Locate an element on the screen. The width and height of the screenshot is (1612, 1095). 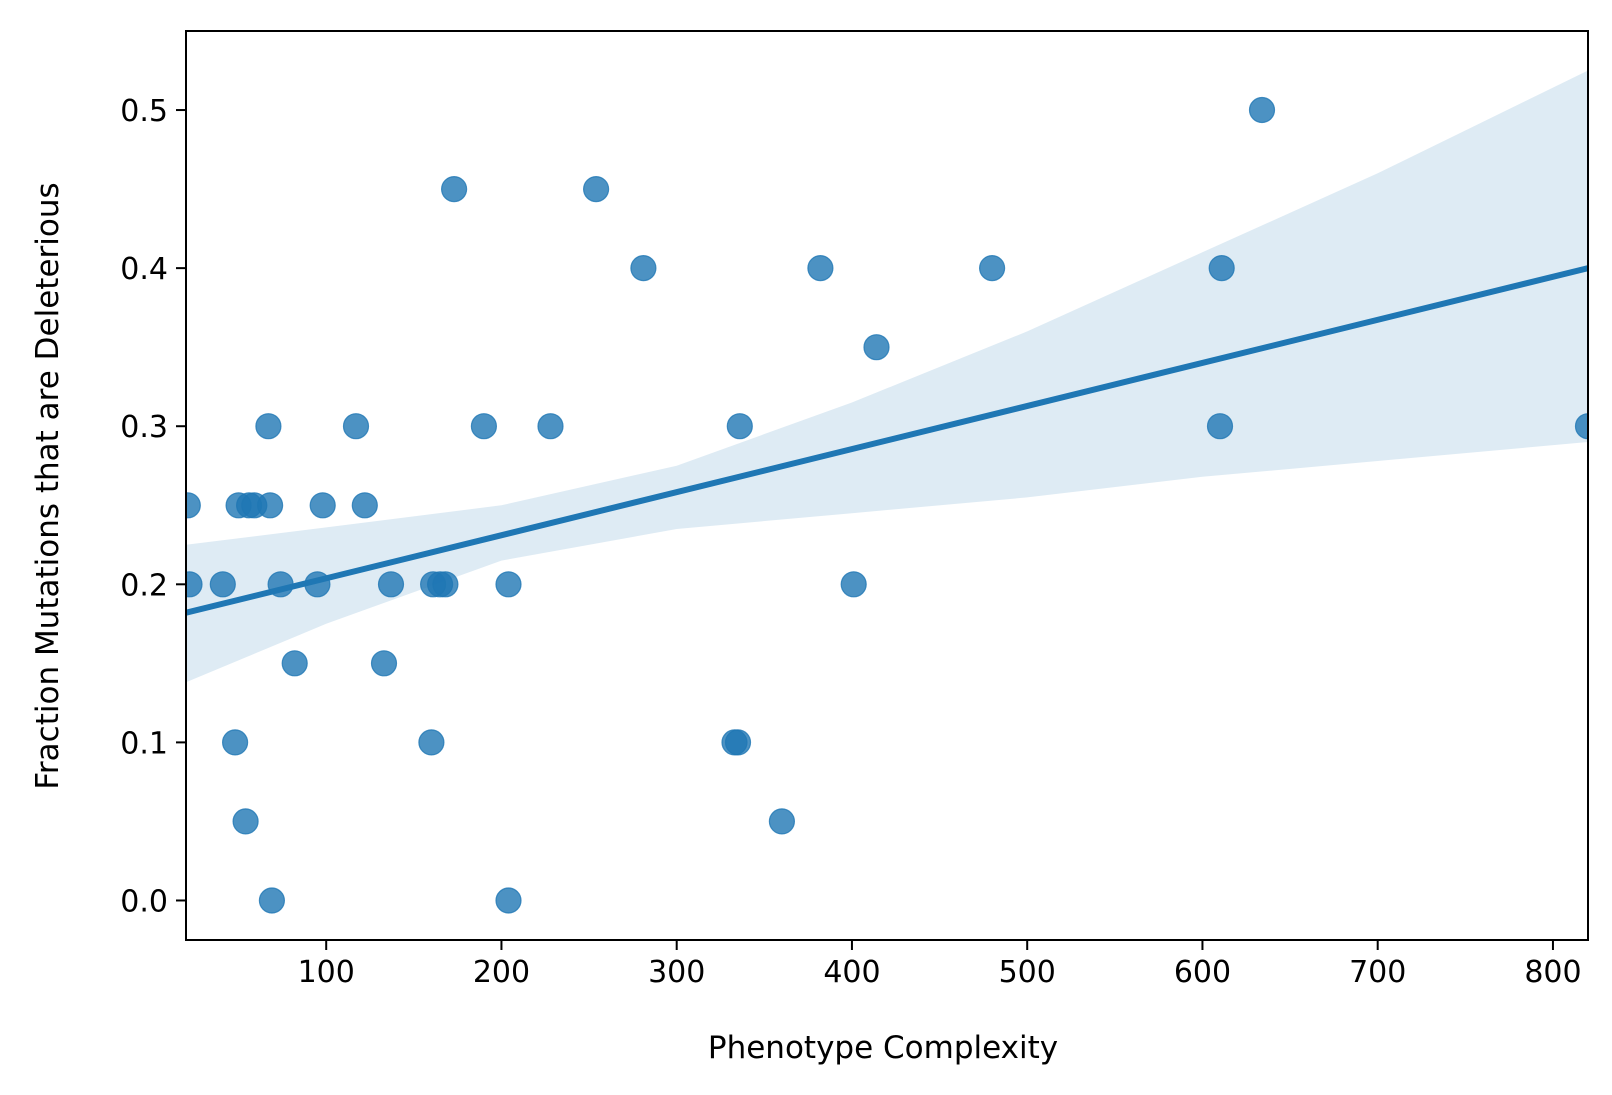
y-tick-label: 0.4 is located at coordinates (144, 269).